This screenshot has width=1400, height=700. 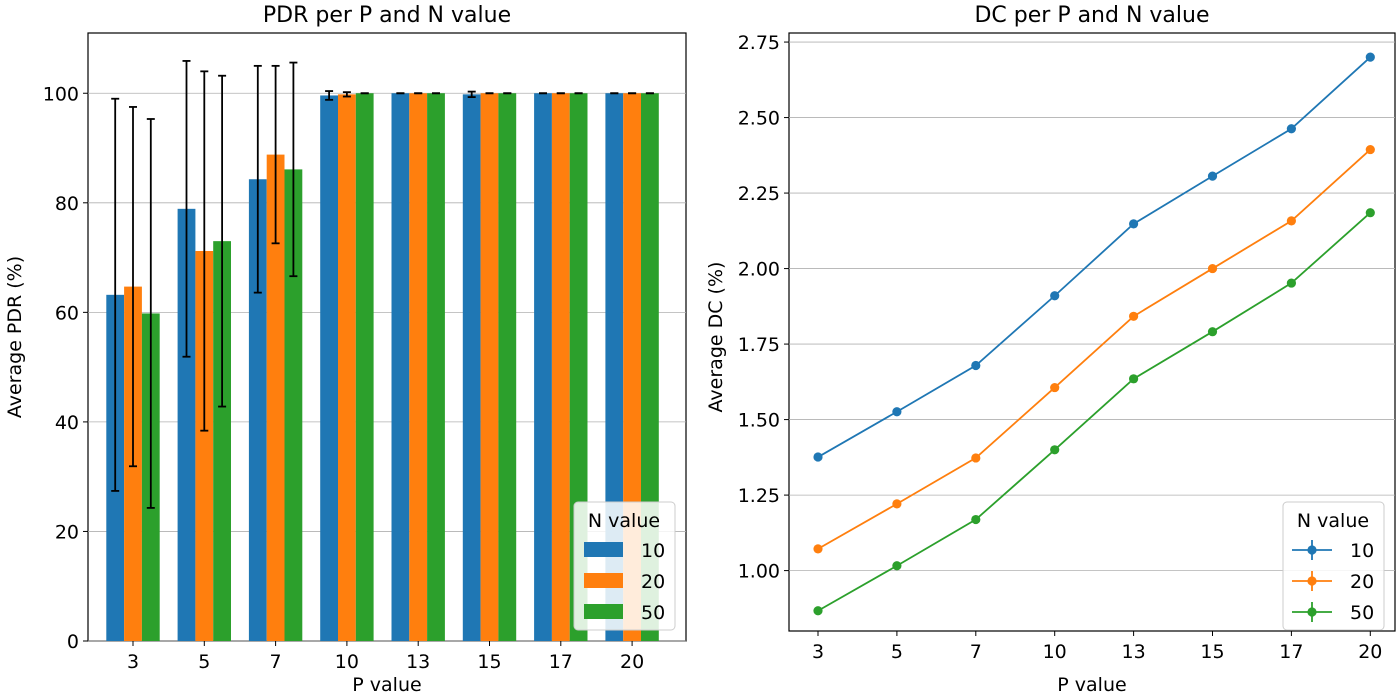 I want to click on dc-y-tick-label: 2.00, so click(x=759, y=270).